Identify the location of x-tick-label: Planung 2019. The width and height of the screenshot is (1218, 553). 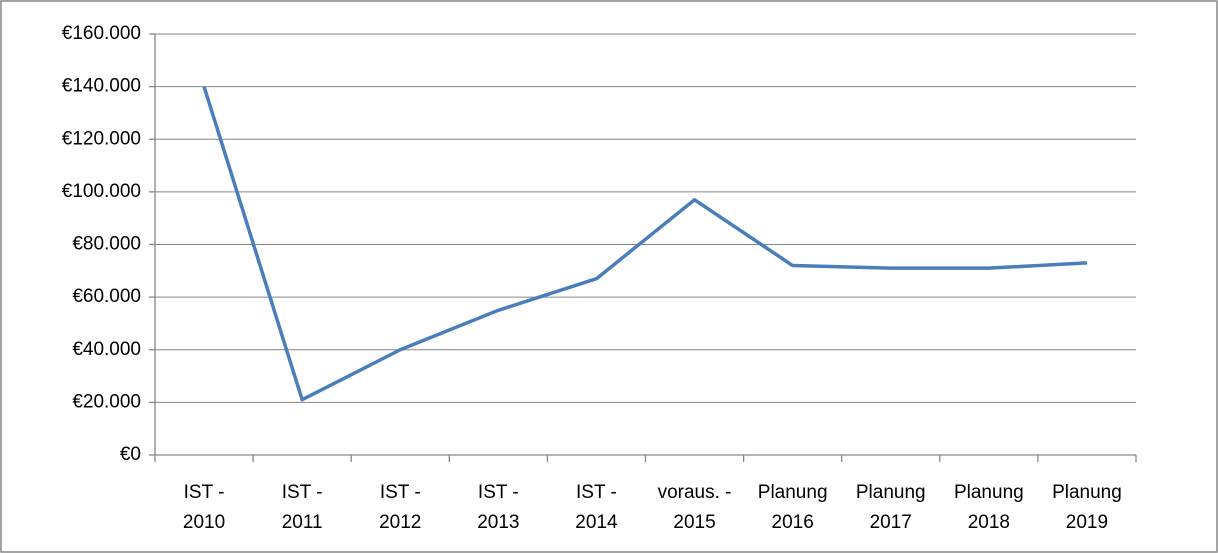
(1087, 507).